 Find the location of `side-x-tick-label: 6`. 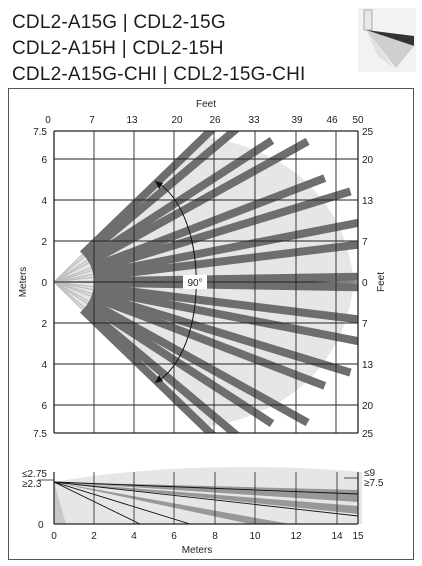

side-x-tick-label: 6 is located at coordinates (174, 536).